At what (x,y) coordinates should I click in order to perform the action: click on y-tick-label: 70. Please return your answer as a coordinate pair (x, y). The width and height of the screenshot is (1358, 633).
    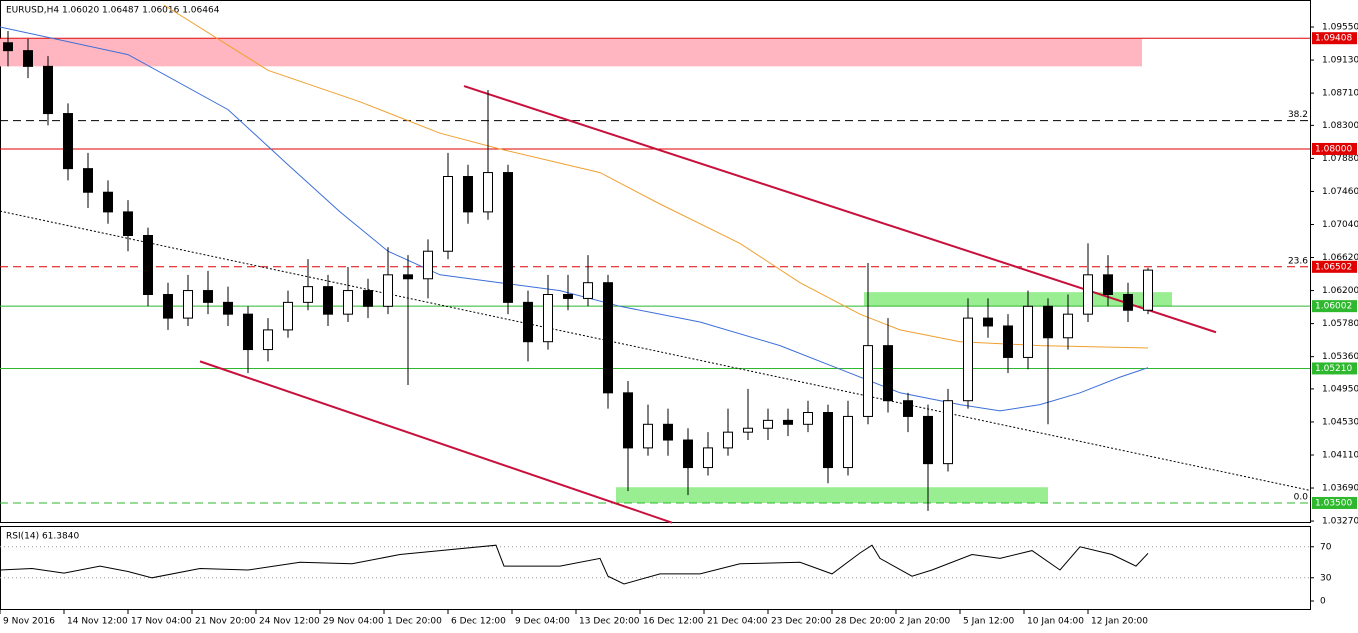
    Looking at the image, I should click on (1326, 547).